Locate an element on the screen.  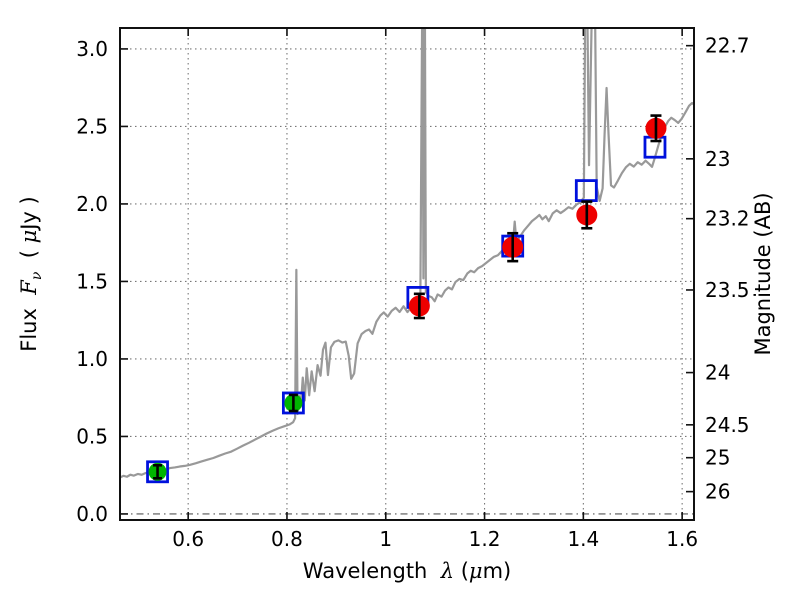
y-tick-labels-left: 0.0 0.5 1.0 1.5 2.0 2.5 3.0 is located at coordinates (92, 281).